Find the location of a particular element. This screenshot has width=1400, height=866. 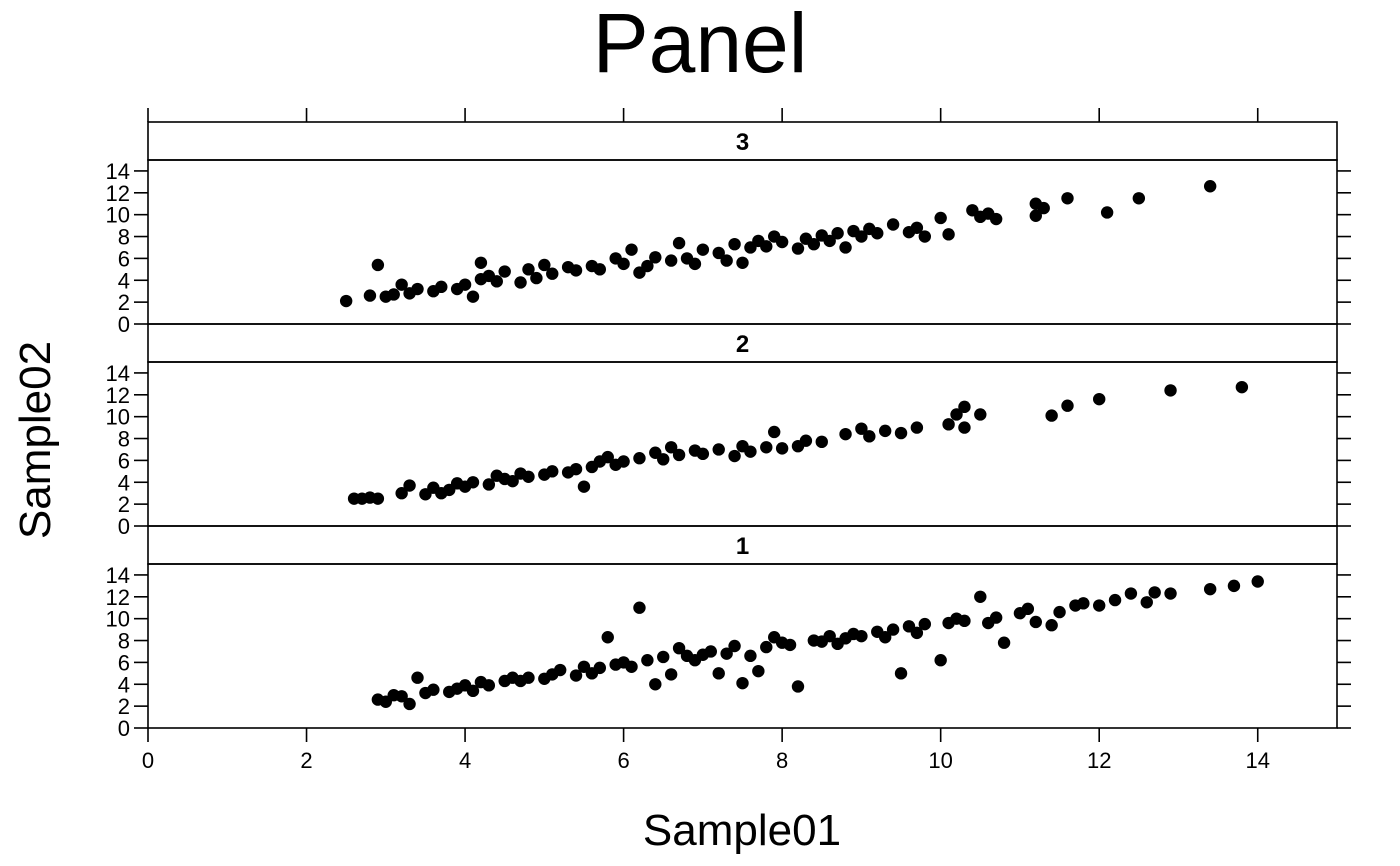

y-tick-label: 10 is located at coordinates (118, 417).